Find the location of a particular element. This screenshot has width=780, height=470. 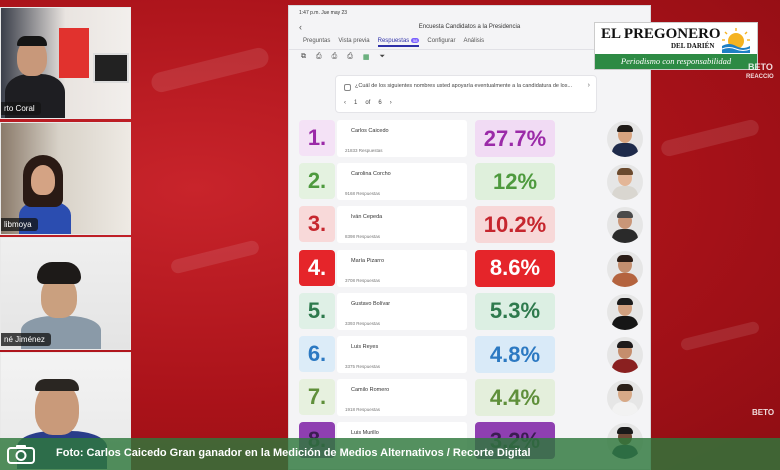

candidate-card: Gustavo Bolívar 3393 Respuestas is located at coordinates (402, 311).